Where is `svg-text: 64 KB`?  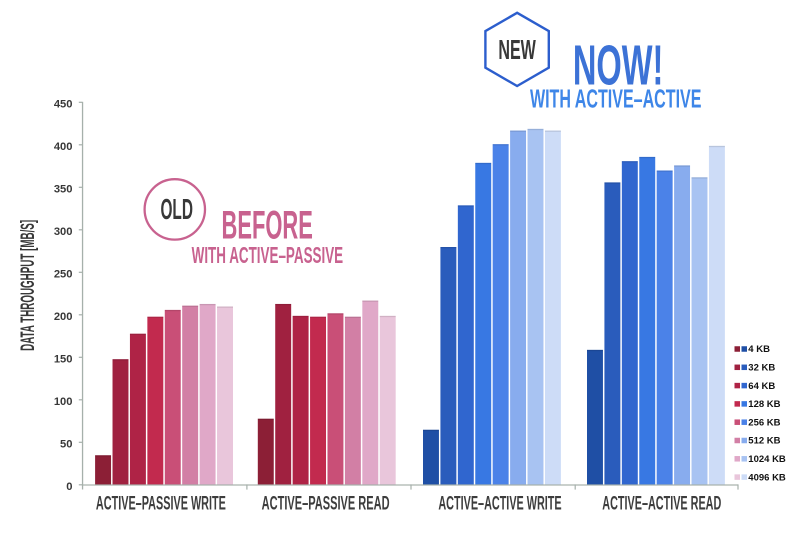
svg-text: 64 KB is located at coordinates (761, 386).